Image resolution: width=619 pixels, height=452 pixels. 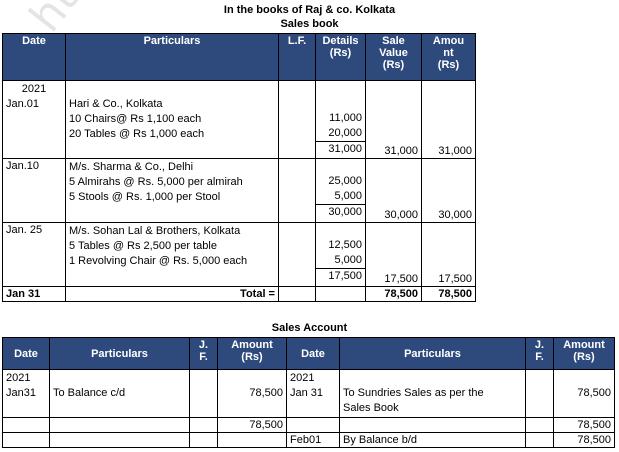 I want to click on cr-total-date, so click(x=313, y=425).